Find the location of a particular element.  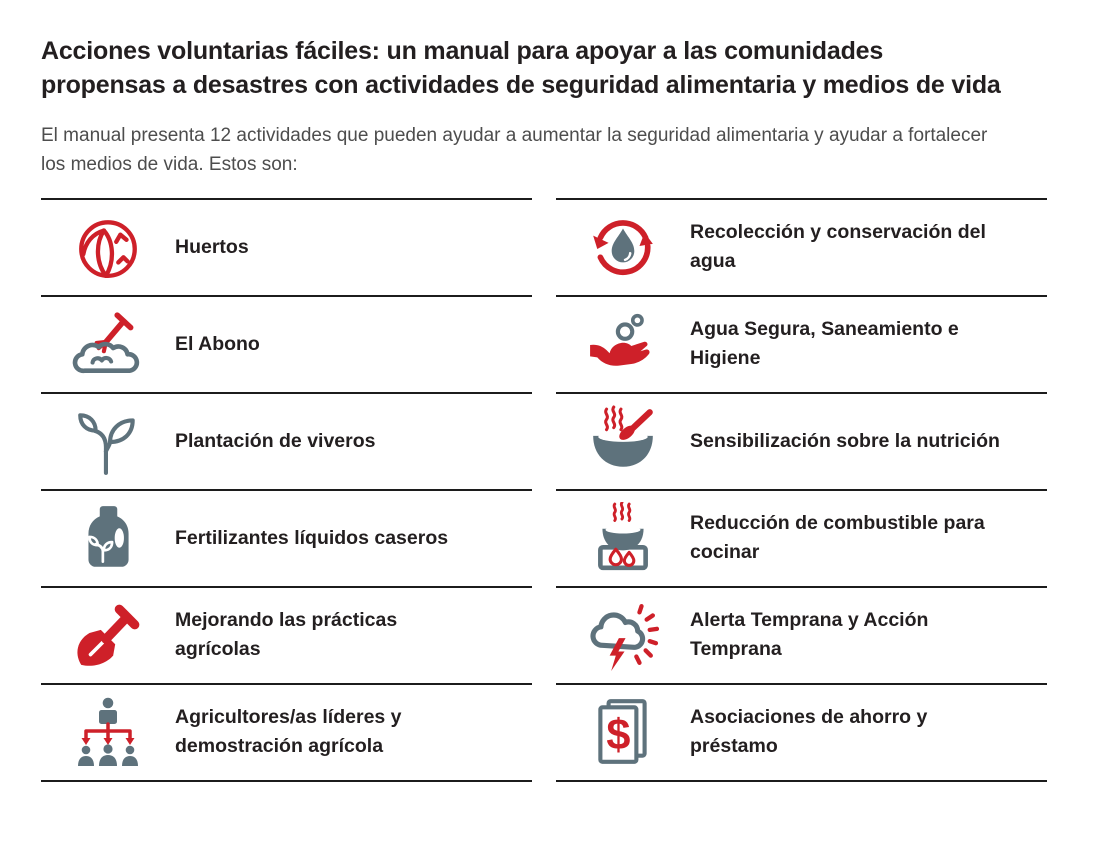

fertilizer-bottle-icon is located at coordinates (108, 538).